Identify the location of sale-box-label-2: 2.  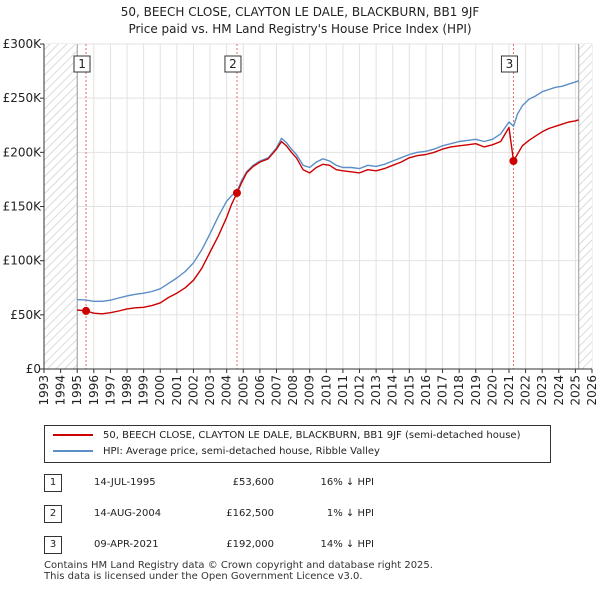
(233, 64).